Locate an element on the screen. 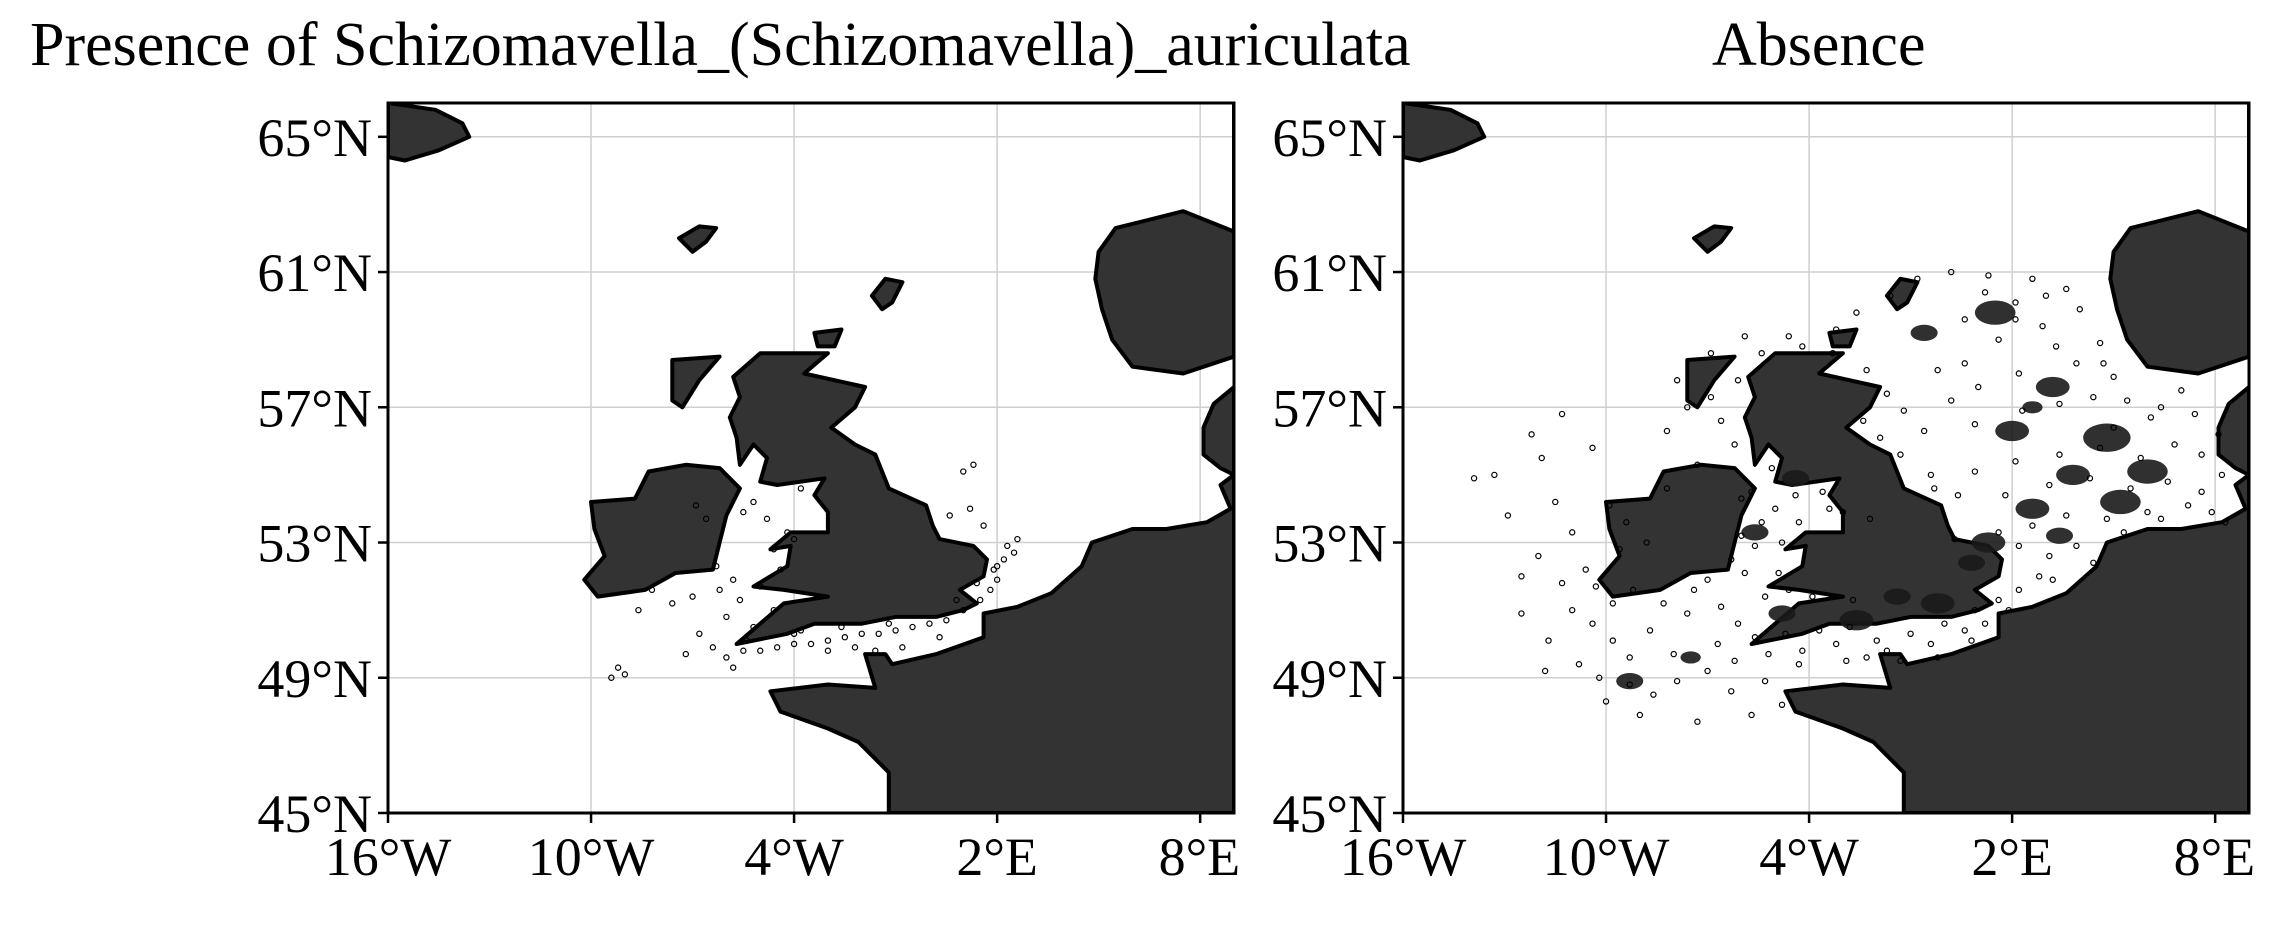 The height and width of the screenshot is (926, 2286). absence-land-continent is located at coordinates (2016, 642).